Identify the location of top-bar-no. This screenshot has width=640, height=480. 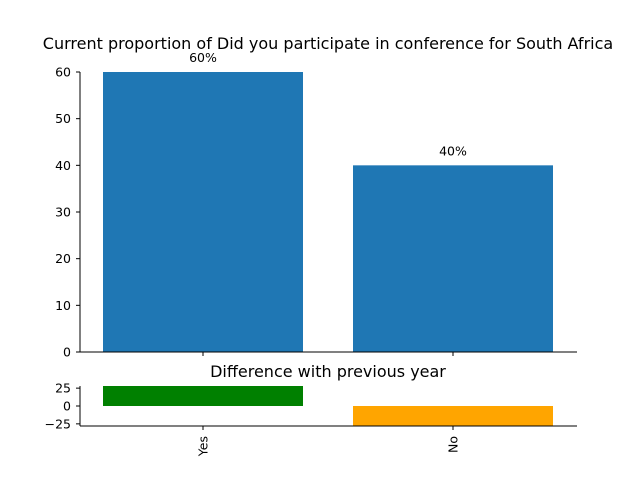
(453, 258).